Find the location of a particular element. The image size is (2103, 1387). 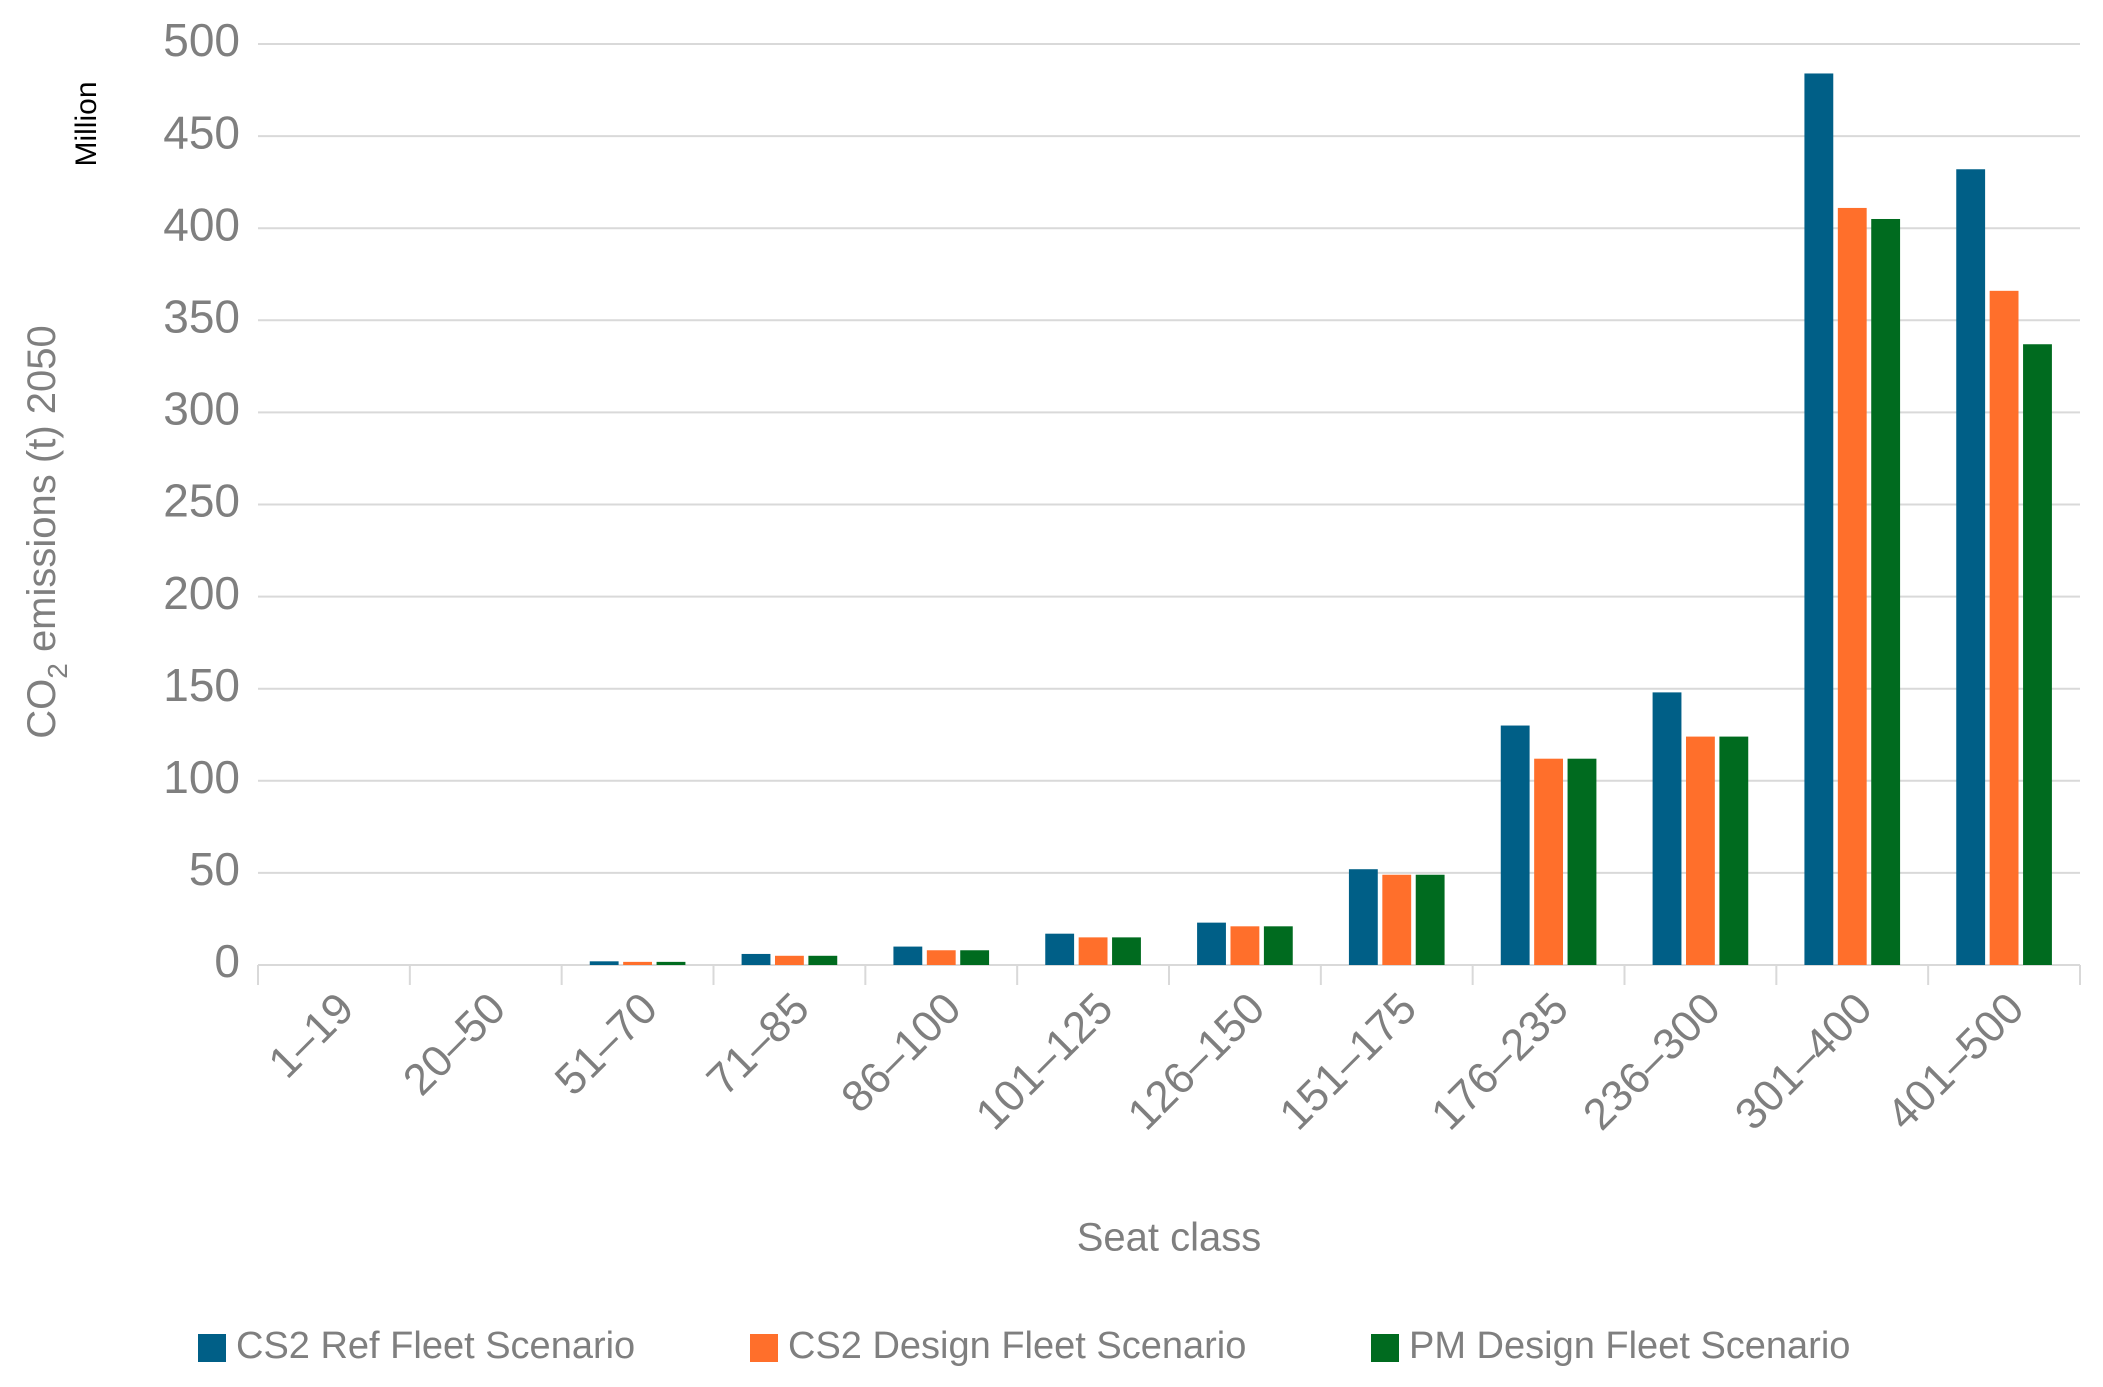

y-tick-label: 300 is located at coordinates (201, 409).